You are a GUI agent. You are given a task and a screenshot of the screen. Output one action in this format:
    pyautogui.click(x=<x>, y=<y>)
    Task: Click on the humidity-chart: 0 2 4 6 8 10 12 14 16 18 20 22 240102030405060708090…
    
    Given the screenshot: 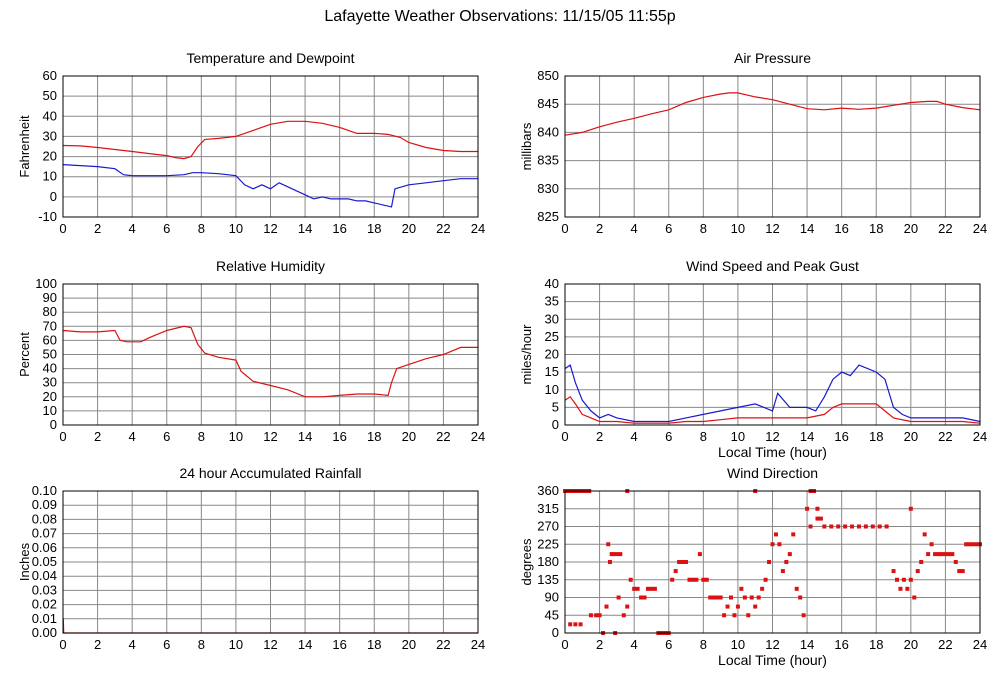 What is the action you would take?
    pyautogui.click(x=251, y=351)
    